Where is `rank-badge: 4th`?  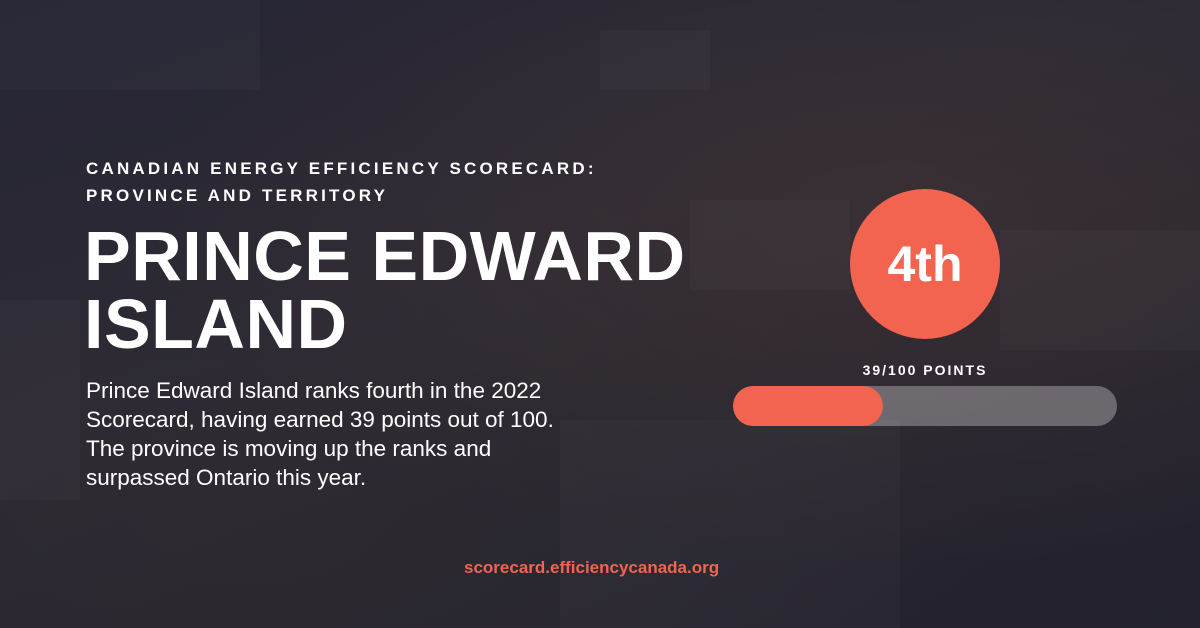
rank-badge: 4th is located at coordinates (925, 264).